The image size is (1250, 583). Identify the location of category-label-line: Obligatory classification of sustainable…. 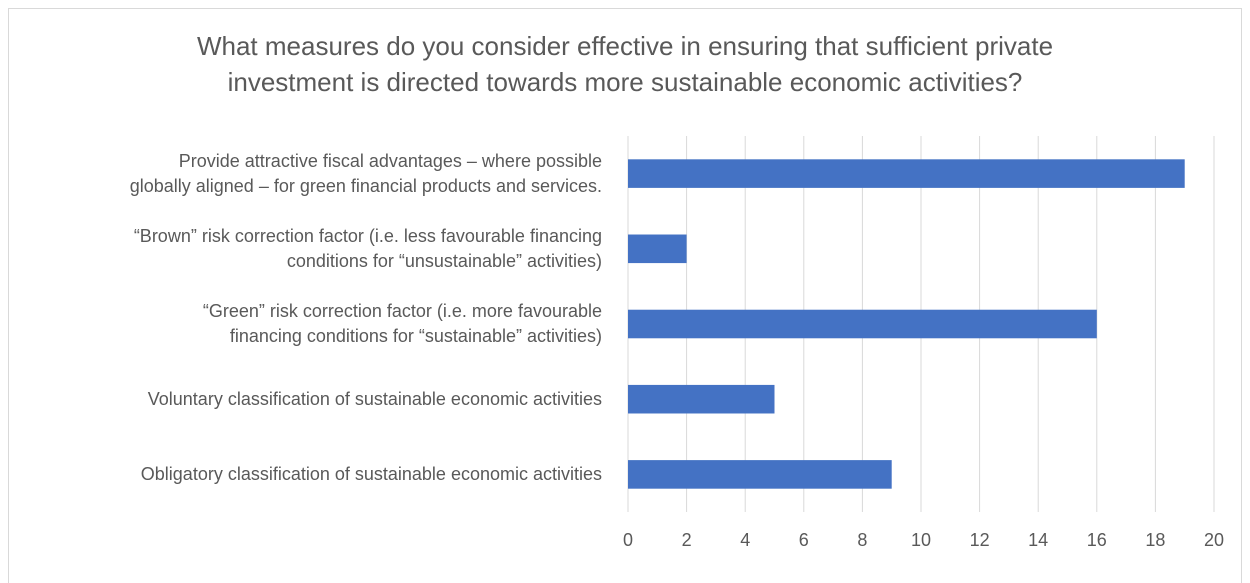
(371, 473).